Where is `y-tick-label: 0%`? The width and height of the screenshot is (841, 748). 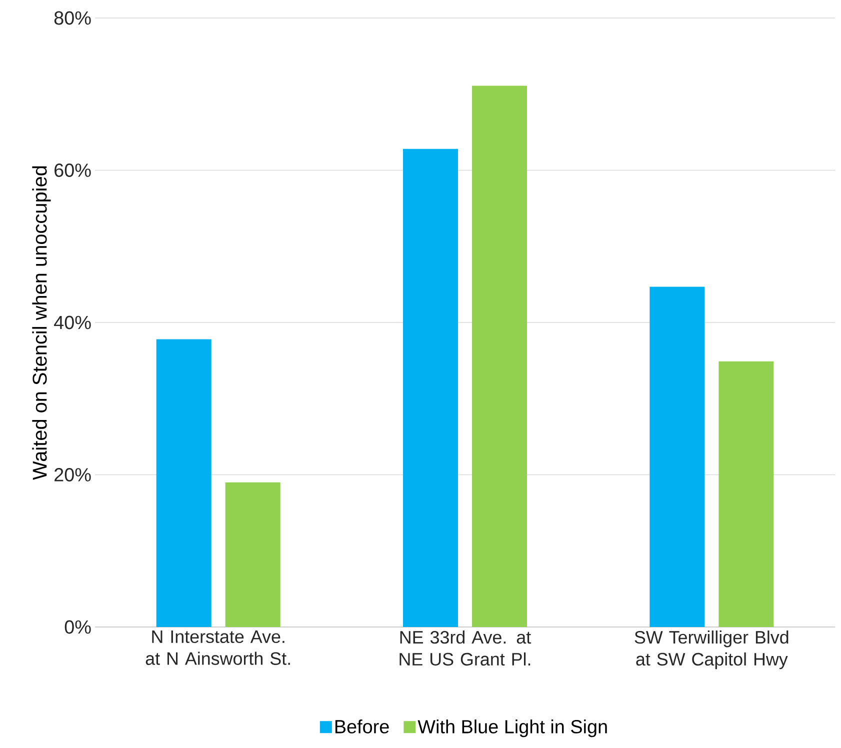
y-tick-label: 0% is located at coordinates (77, 627).